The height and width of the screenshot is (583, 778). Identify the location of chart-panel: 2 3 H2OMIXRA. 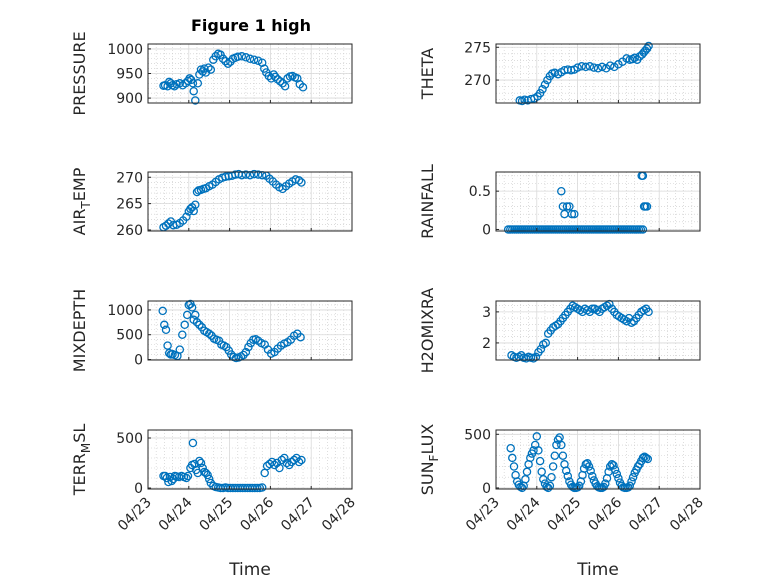
(559, 330).